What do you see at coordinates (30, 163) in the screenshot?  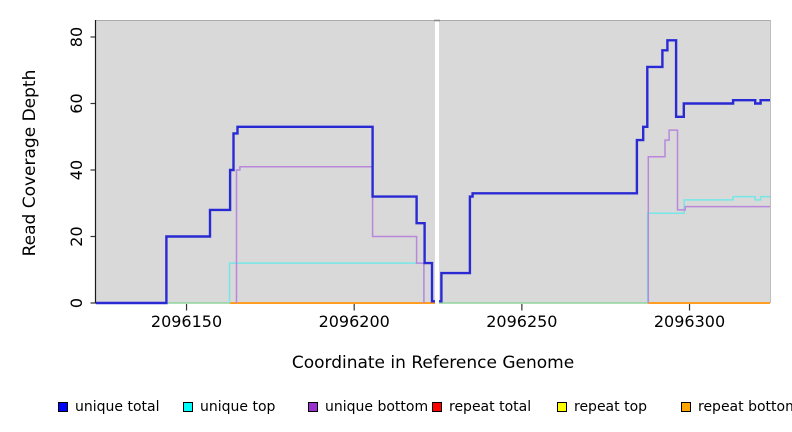 I see `y-axis-title: Read Coverage Depth` at bounding box center [30, 163].